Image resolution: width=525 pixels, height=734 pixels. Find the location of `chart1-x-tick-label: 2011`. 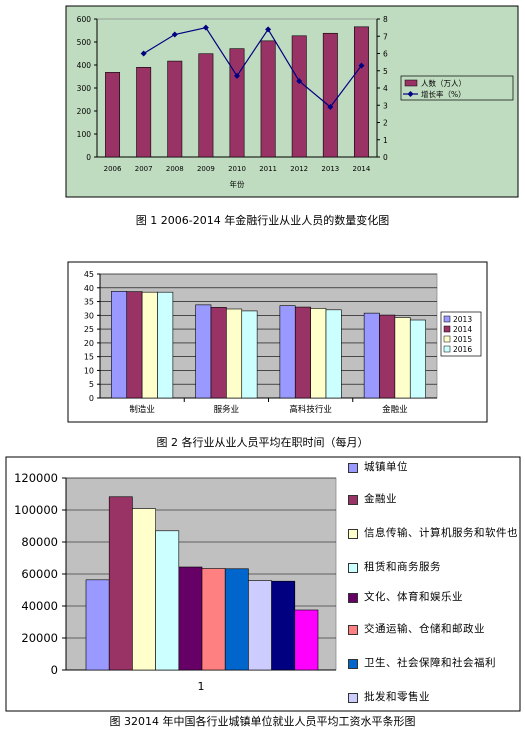

chart1-x-tick-label: 2011 is located at coordinates (268, 169).